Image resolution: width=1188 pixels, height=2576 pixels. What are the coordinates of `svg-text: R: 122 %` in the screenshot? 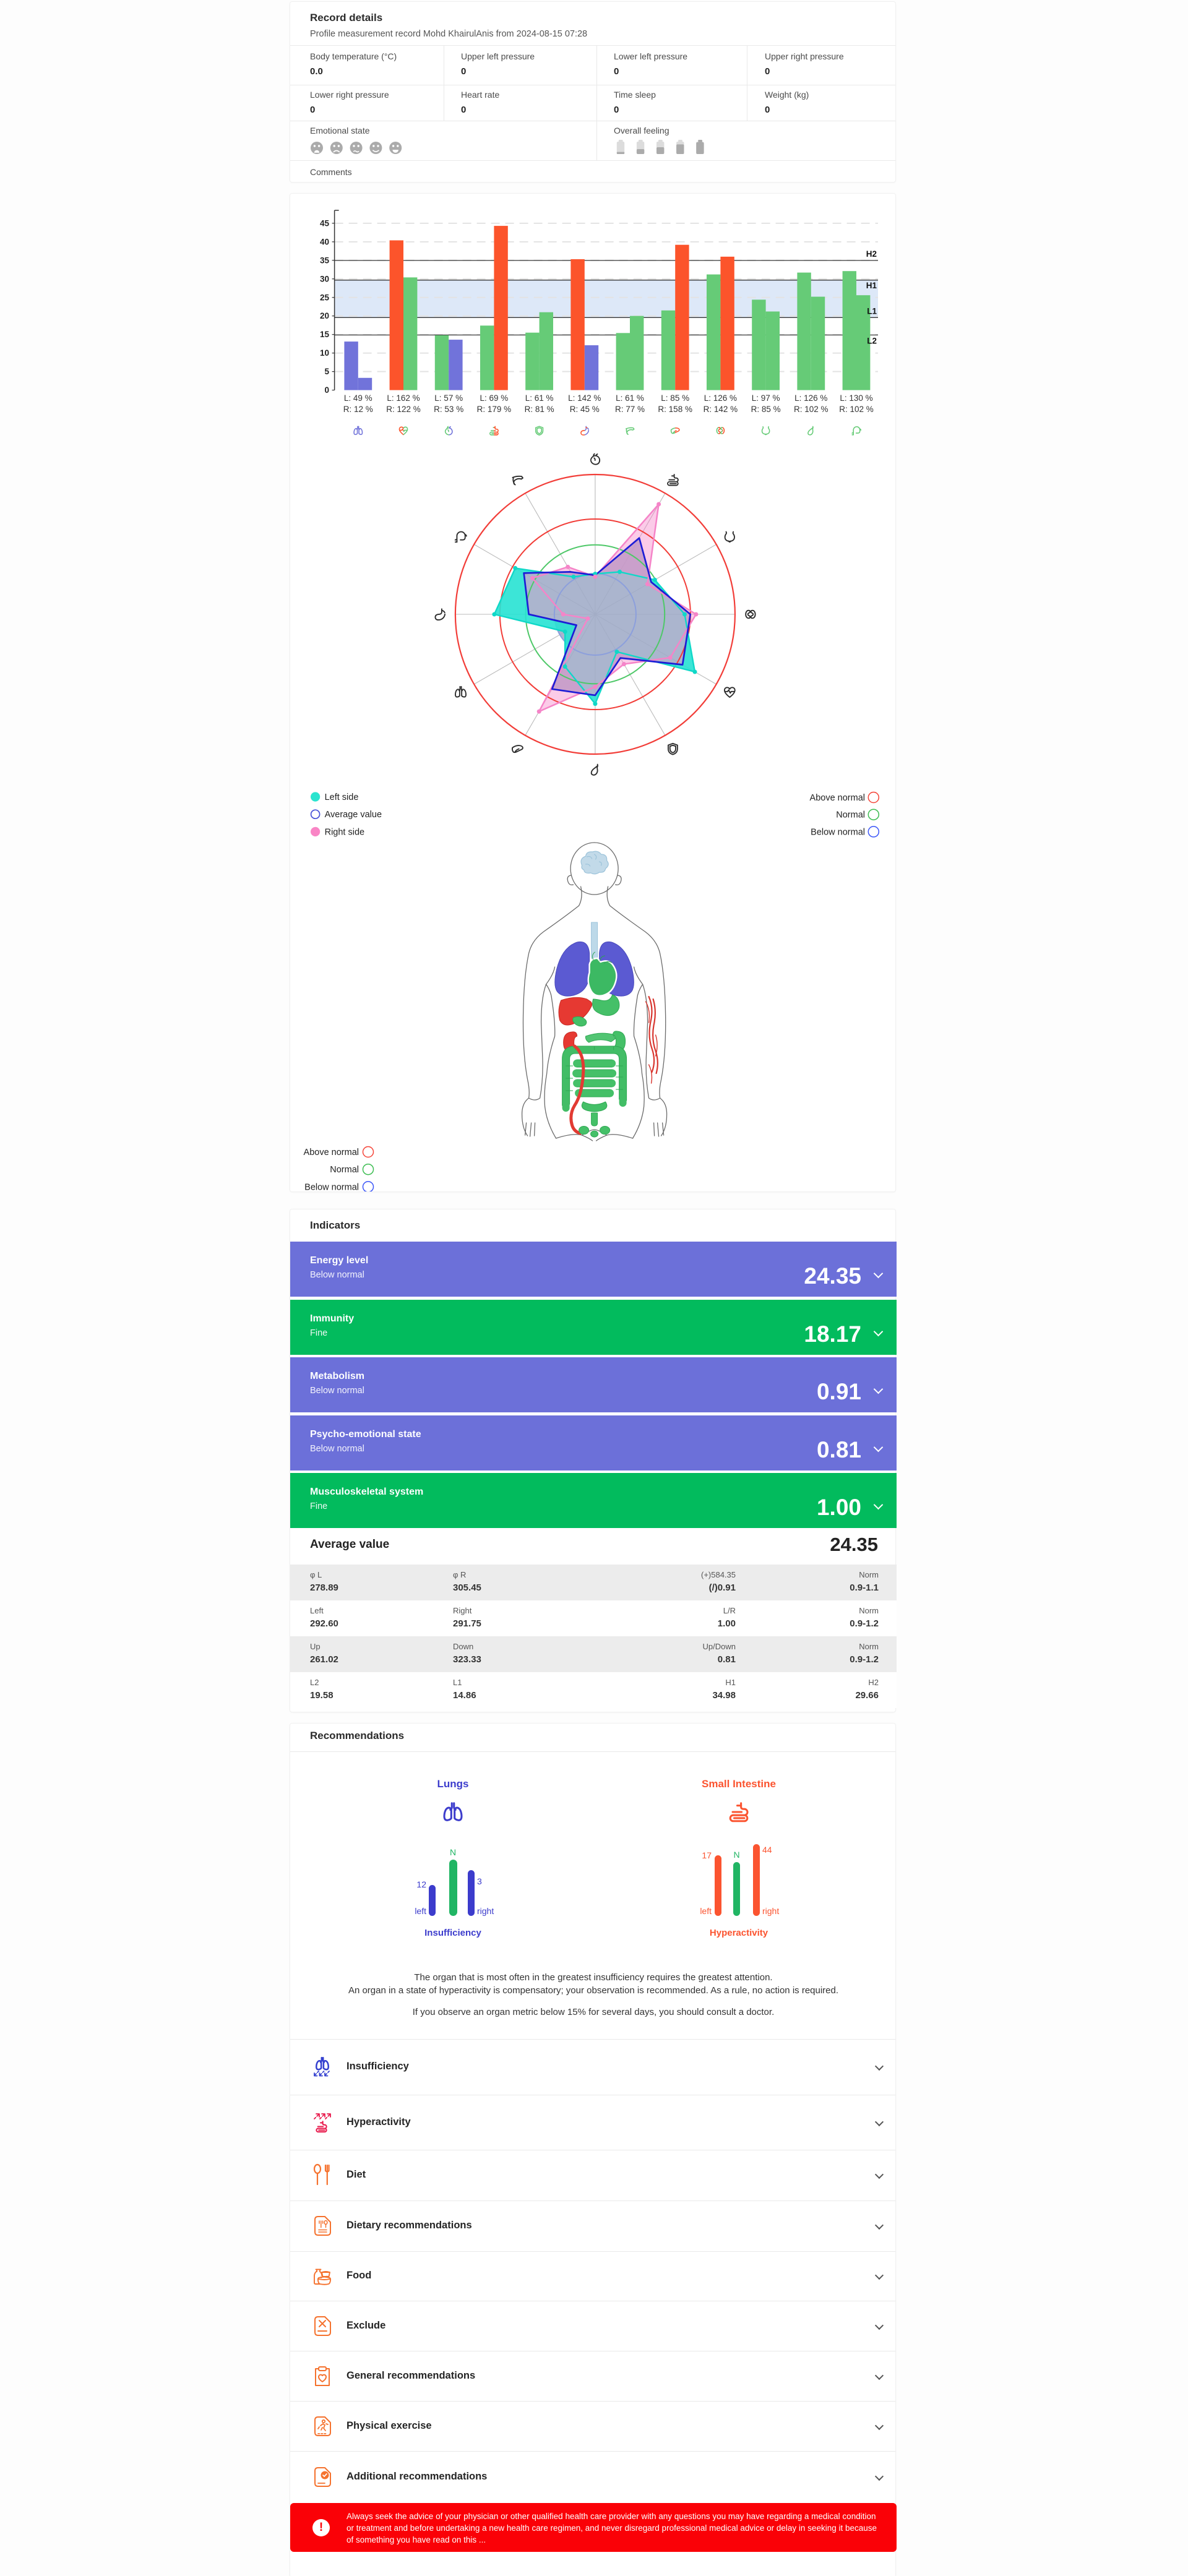 It's located at (403, 409).